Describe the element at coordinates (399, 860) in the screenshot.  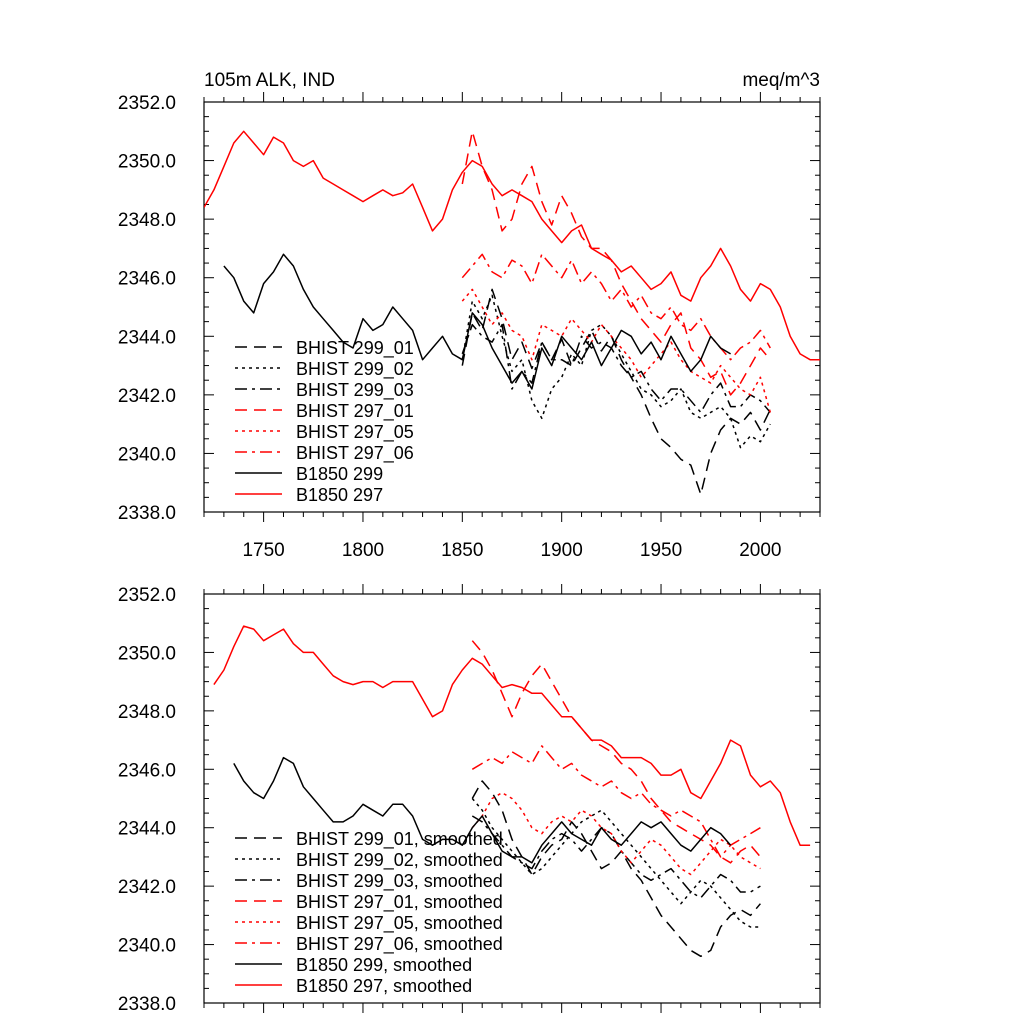
I see `legend-label: BHIST 299_02, smoothed` at that location.